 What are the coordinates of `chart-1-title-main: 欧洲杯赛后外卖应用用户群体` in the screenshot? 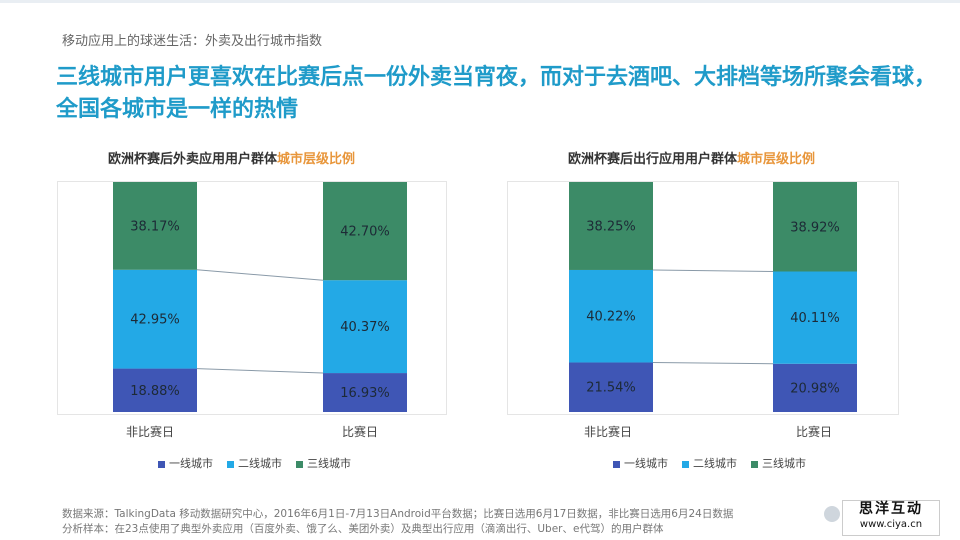 It's located at (193, 159).